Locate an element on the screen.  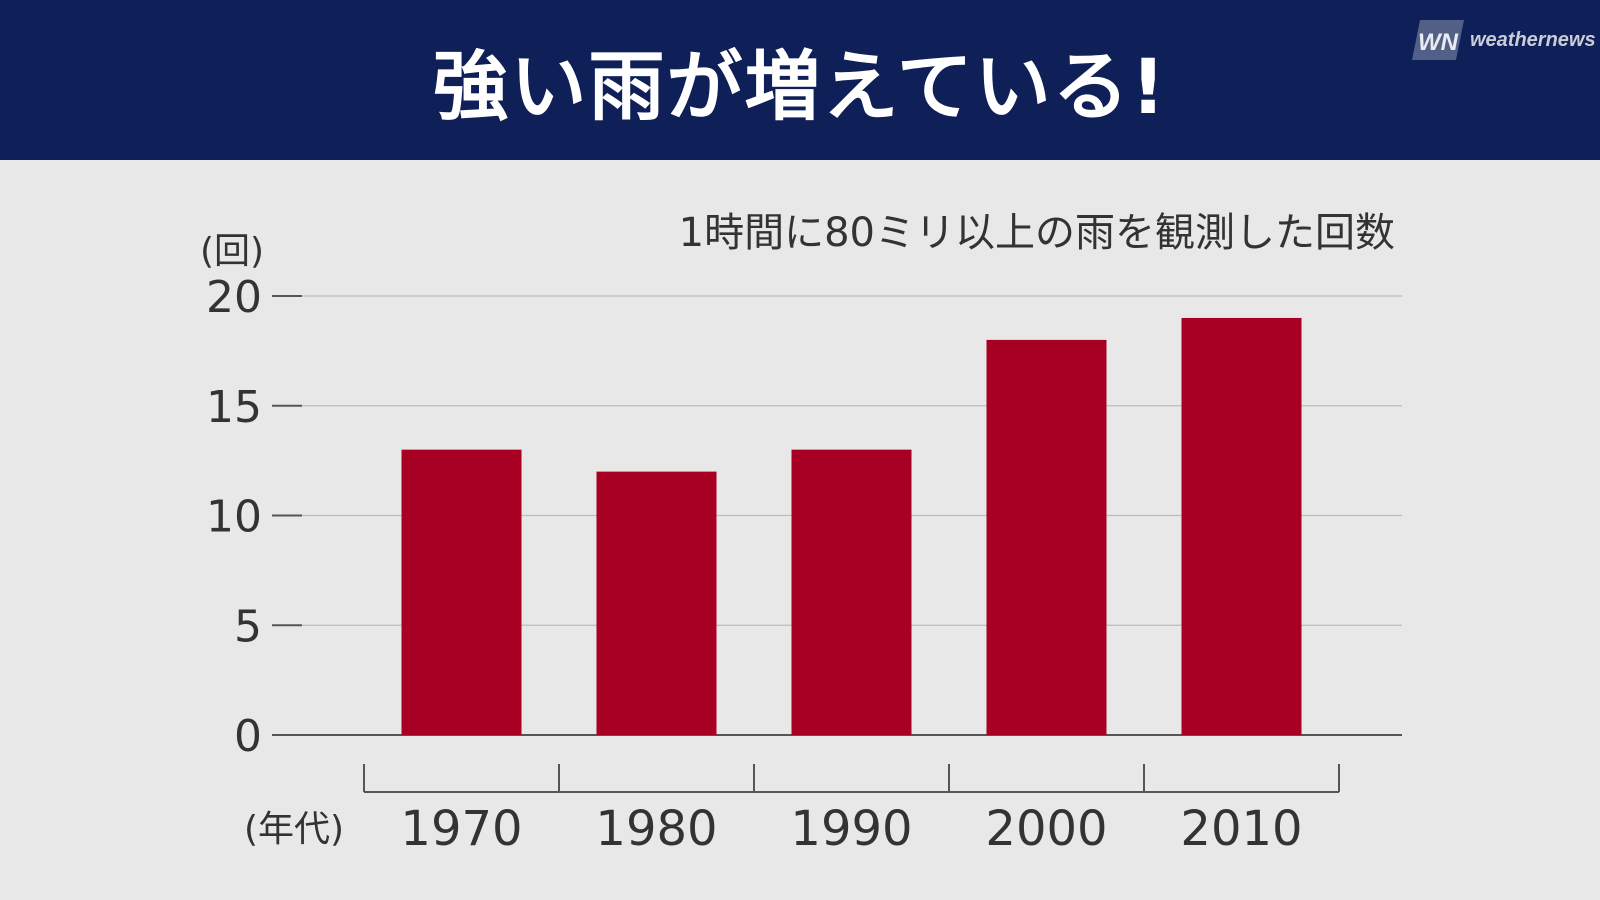
x-tick-label: 1970 is located at coordinates (461, 829).